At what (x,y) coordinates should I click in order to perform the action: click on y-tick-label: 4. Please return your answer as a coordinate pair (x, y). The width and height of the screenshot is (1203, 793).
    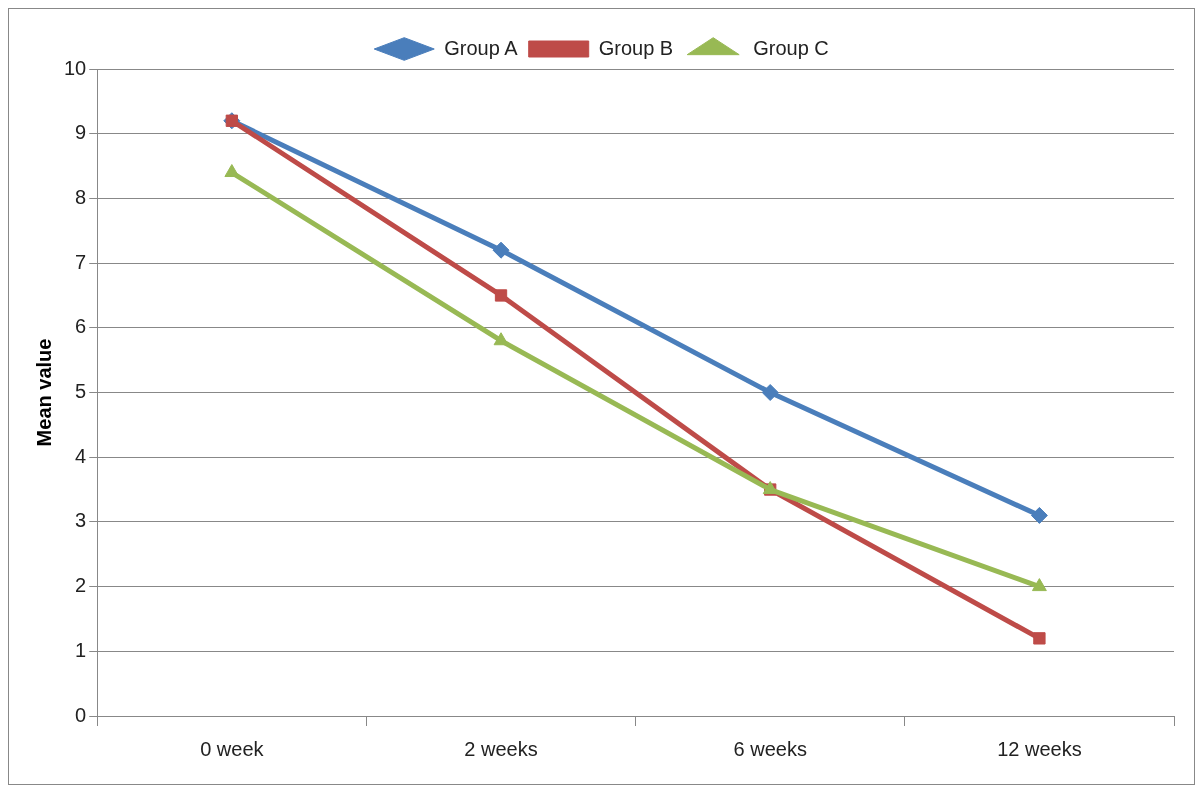
    Looking at the image, I should click on (81, 455).